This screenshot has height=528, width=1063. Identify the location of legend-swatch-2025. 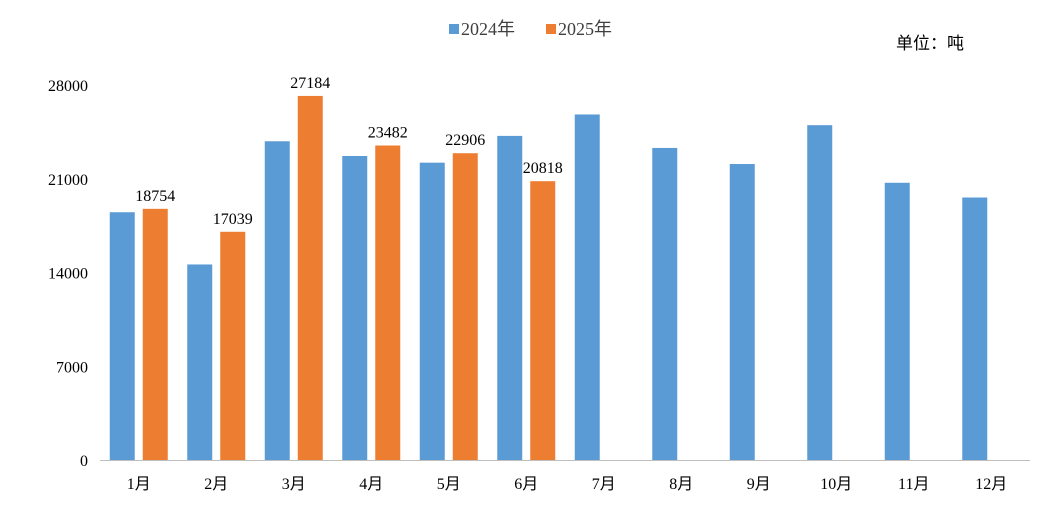
(551, 29).